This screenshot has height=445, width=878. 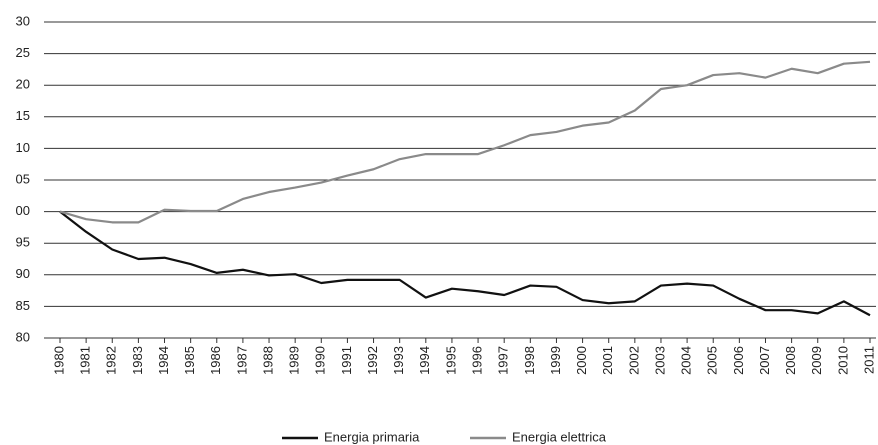 What do you see at coordinates (23, 336) in the screenshot?
I see `y-tick-label: 80` at bounding box center [23, 336].